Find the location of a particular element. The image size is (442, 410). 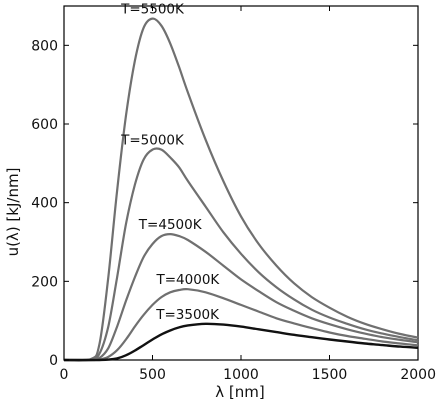

y-axis-label: u(λ) [kJ/nm] is located at coordinates (13, 212).